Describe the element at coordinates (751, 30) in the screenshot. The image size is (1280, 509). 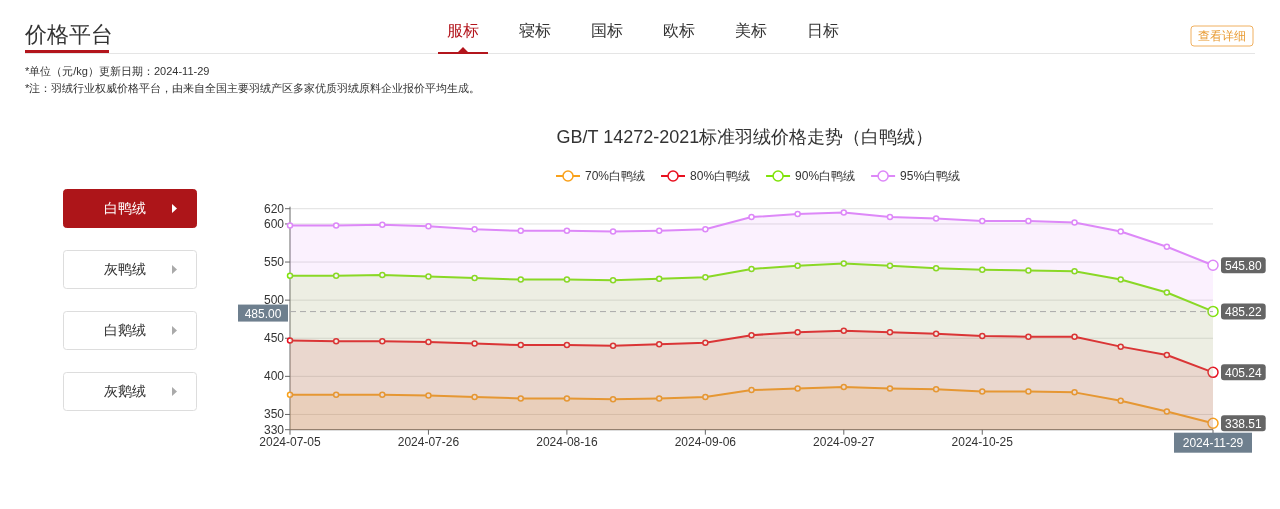
I see `text: 美标` at that location.